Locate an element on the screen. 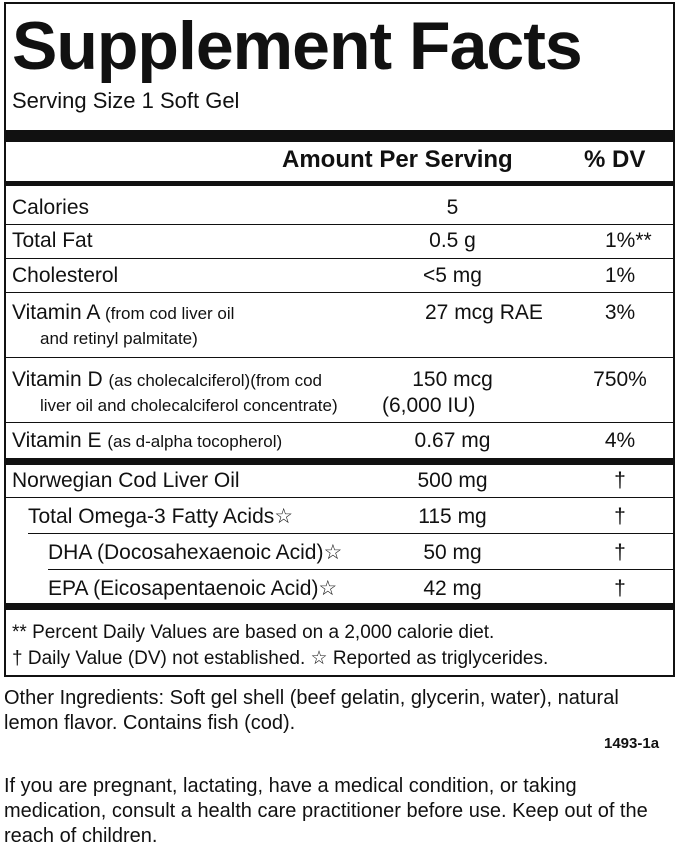  nutrient-dv: 1% is located at coordinates (620, 275).